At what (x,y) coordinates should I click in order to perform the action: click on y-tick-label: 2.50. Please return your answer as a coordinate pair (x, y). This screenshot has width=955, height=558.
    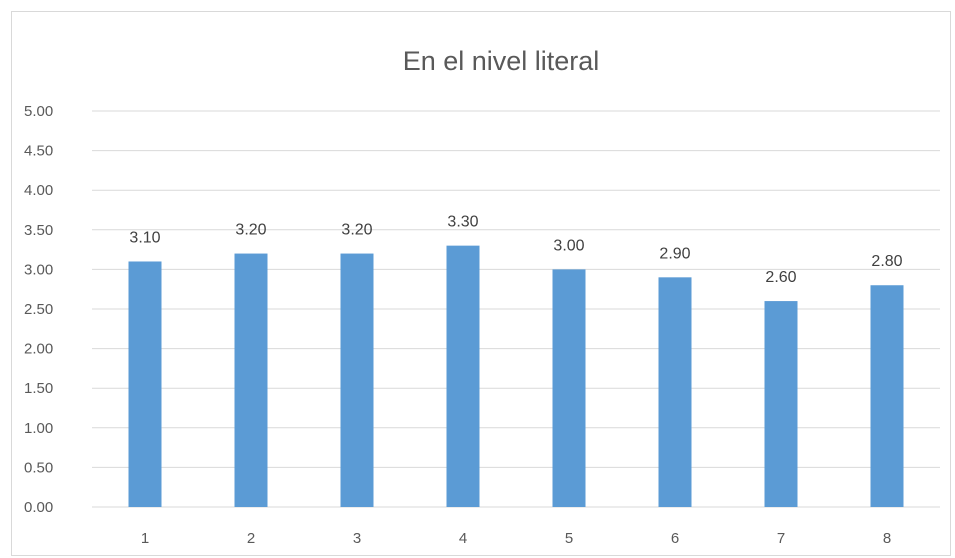
    Looking at the image, I should click on (38, 309).